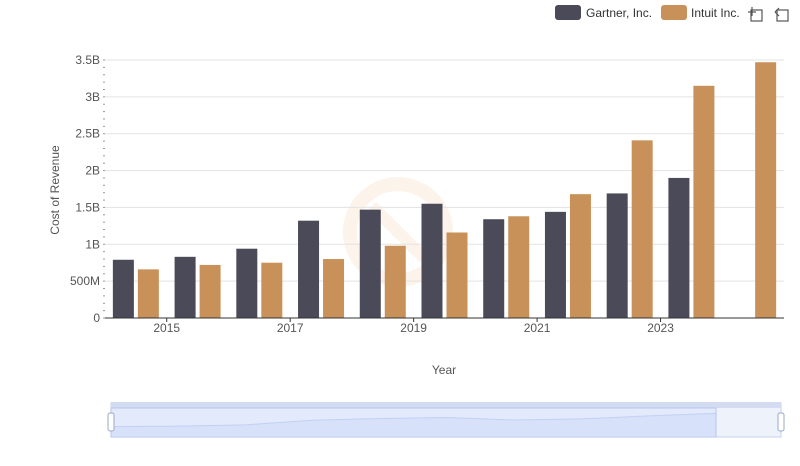 This screenshot has height=466, width=800. Describe the element at coordinates (660, 328) in the screenshot. I see `x-tick-label: 2023` at that location.